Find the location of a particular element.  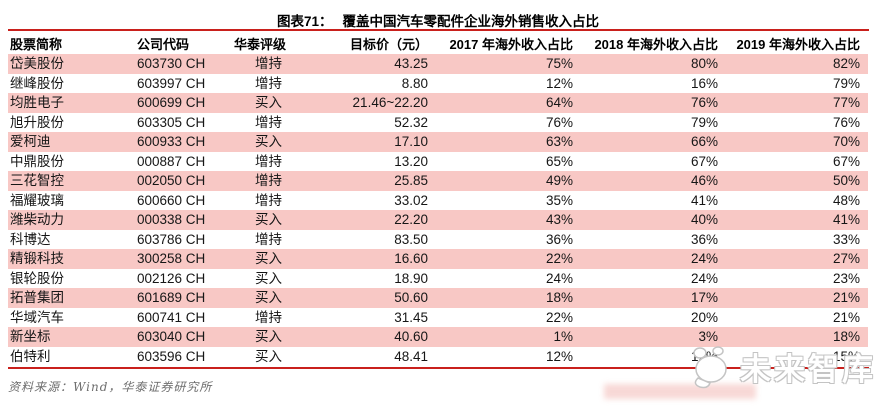

table-row: 福耀玻璃 600660 CH 增持 33.02 35% 41% 48% is located at coordinates (438, 201).